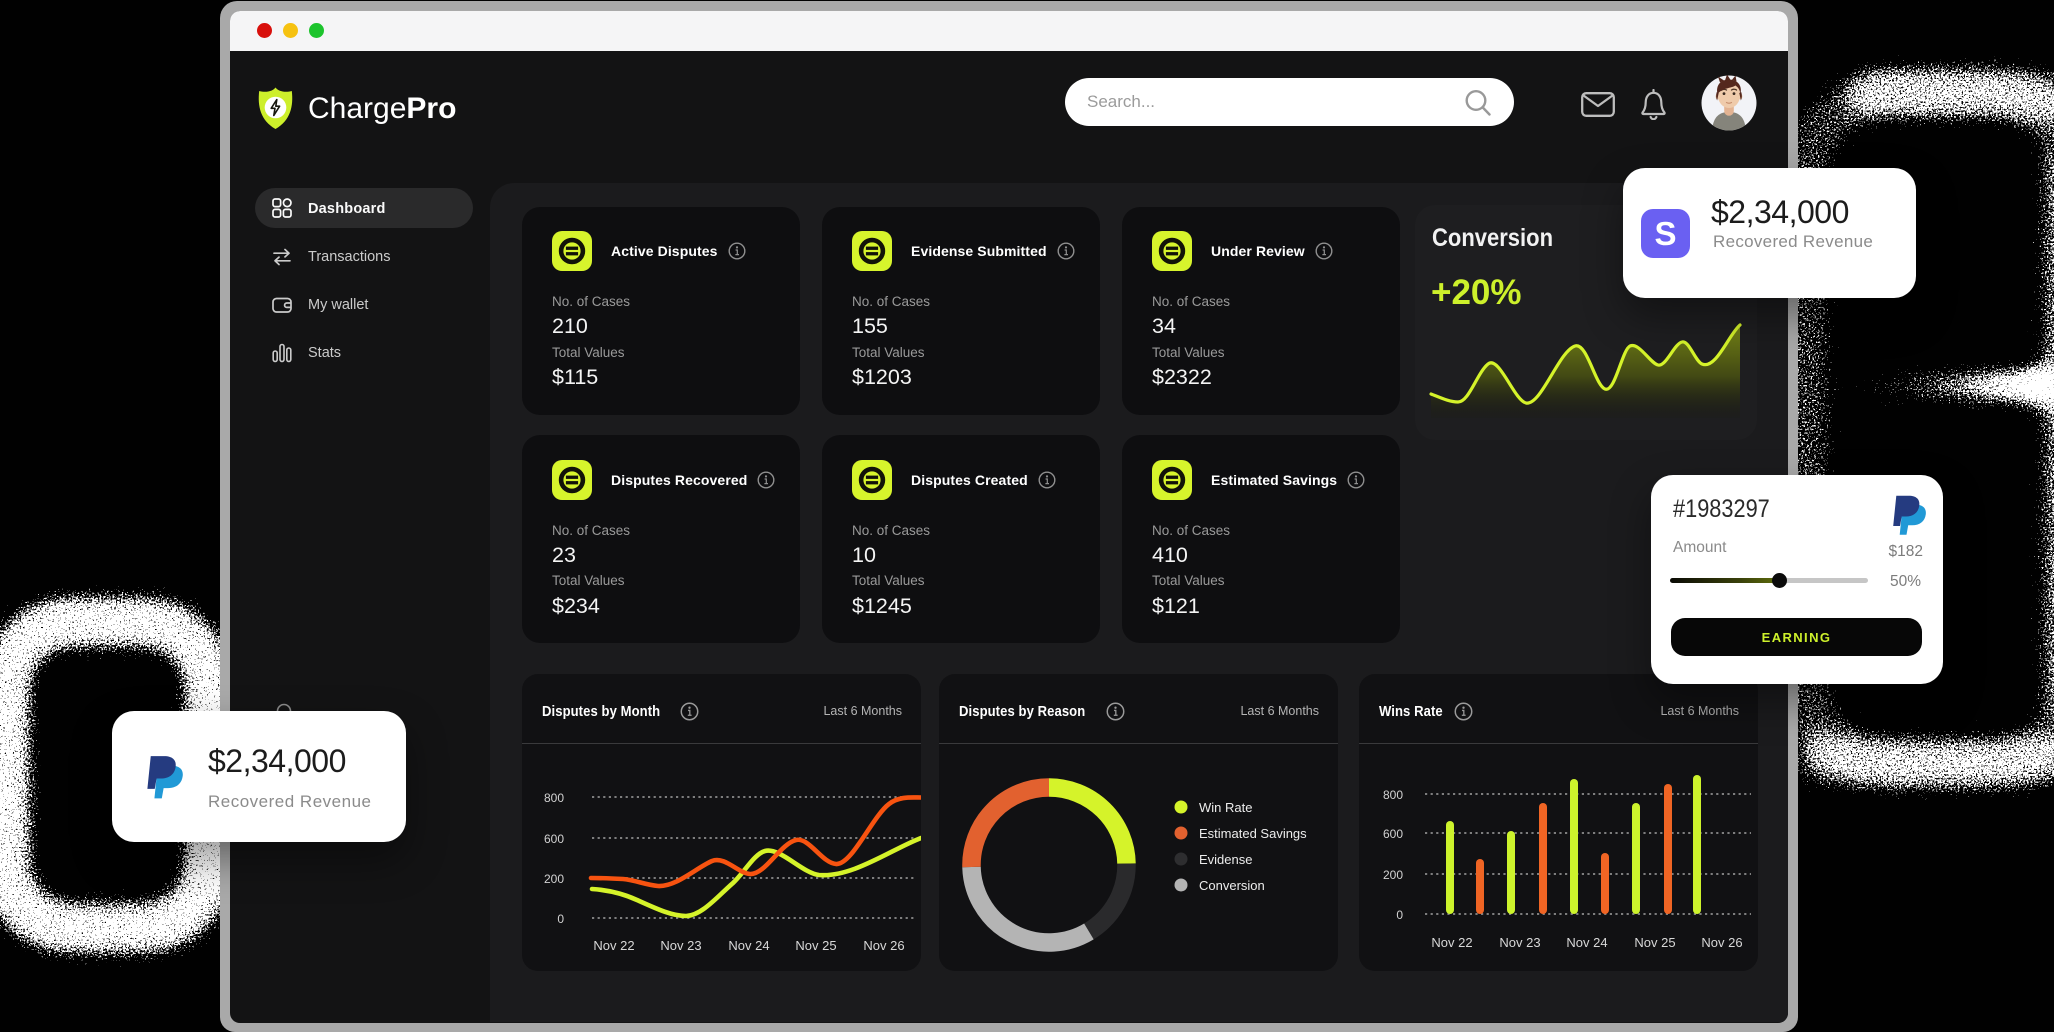 This screenshot has width=2054, height=1032. What do you see at coordinates (1225, 807) in the screenshot?
I see `svg-text: Win Rate` at bounding box center [1225, 807].